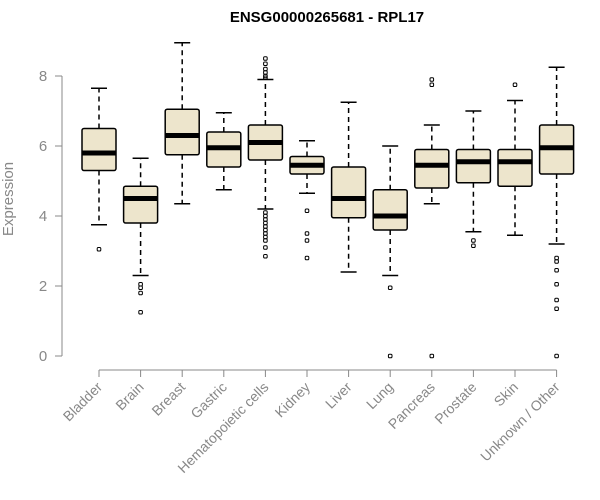 The image size is (600, 500). Describe the element at coordinates (43, 76) in the screenshot. I see `y-tick-label: 8` at that location.